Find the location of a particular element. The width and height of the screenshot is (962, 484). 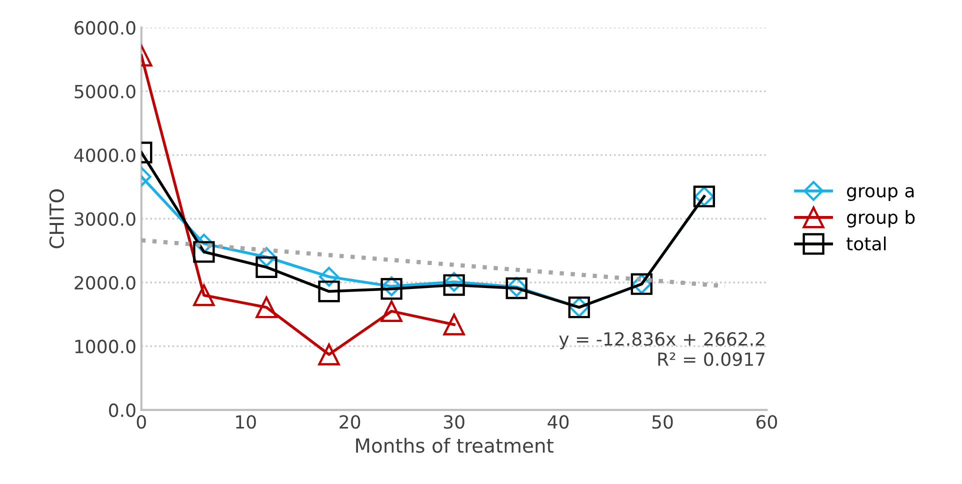

x-tick-label: 0 is located at coordinates (141, 422).